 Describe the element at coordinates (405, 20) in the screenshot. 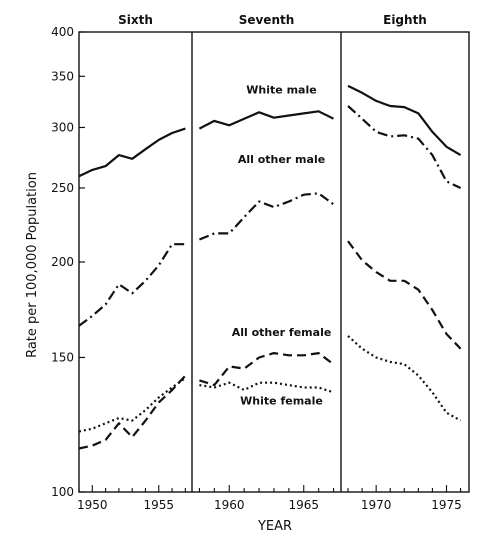

I see `panel-title: Eighth` at that location.